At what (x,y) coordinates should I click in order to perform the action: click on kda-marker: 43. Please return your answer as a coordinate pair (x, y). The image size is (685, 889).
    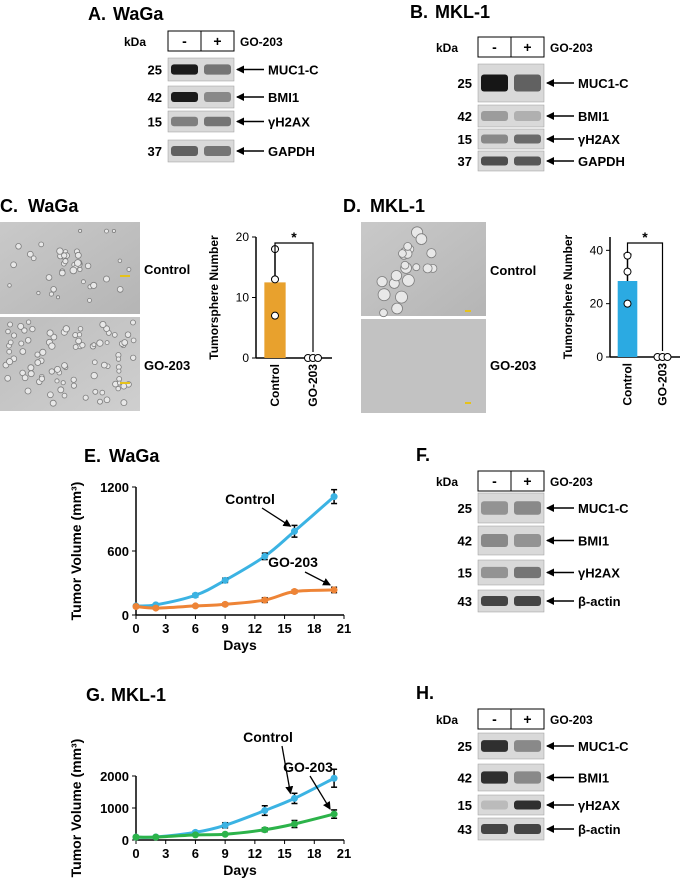
    Looking at the image, I should click on (465, 829).